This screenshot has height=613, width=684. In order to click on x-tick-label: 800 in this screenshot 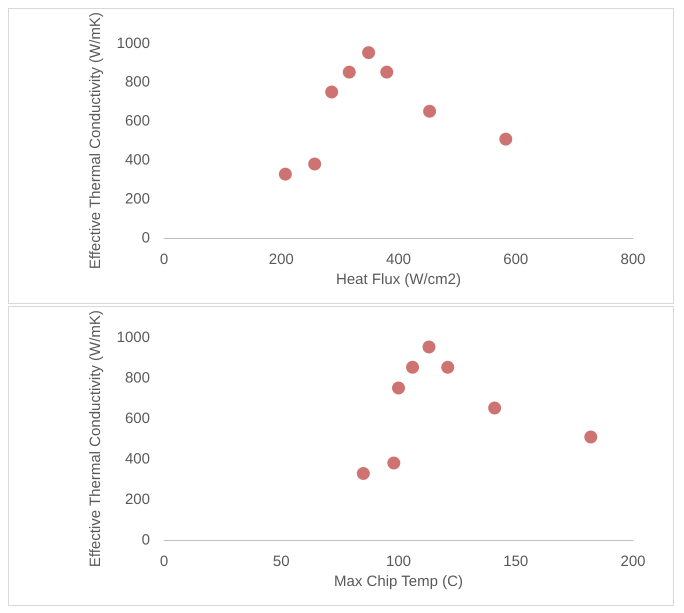, I will do `click(633, 259)`.